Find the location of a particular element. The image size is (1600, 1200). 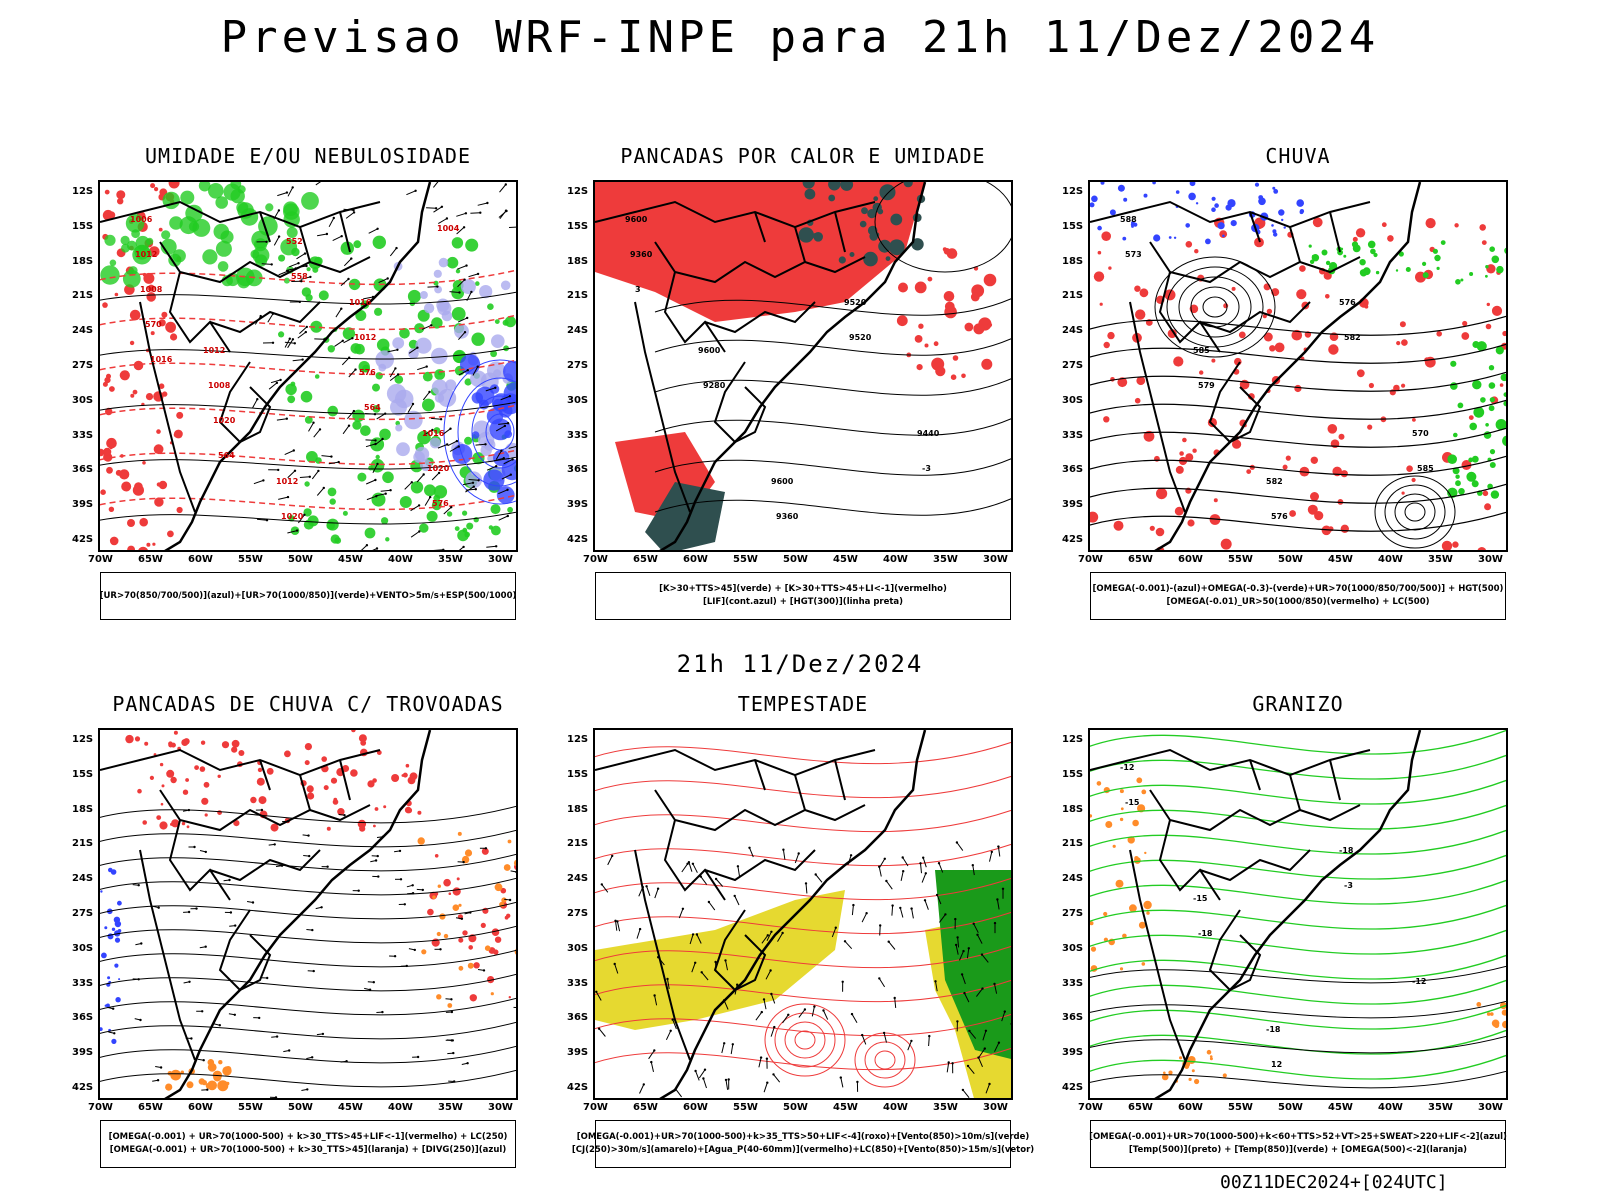

lon-label: 60W is located at coordinates (1190, 559).